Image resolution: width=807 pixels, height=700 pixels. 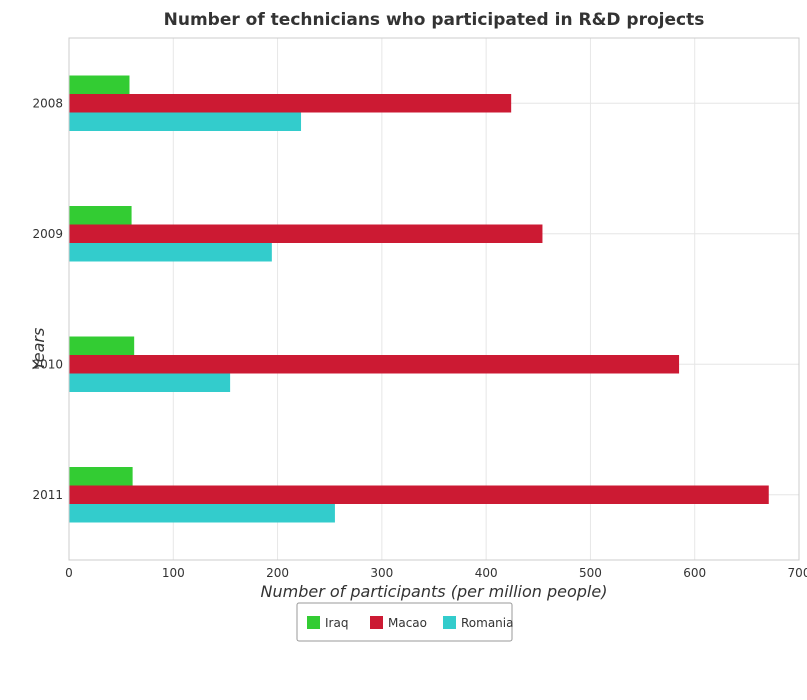 I want to click on x-tick-label: 600, so click(x=694, y=573).